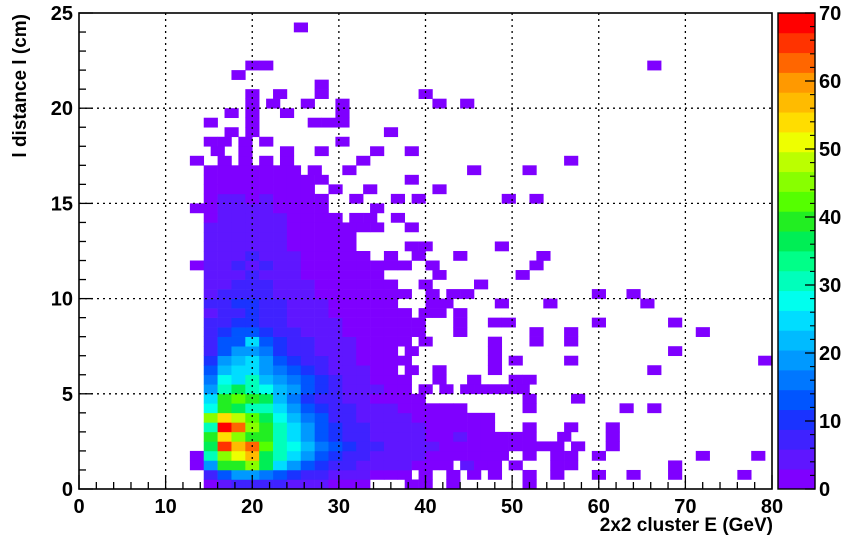  Describe the element at coordinates (20, 86) in the screenshot. I see `y-axis-title: l distance l (cm)` at that location.